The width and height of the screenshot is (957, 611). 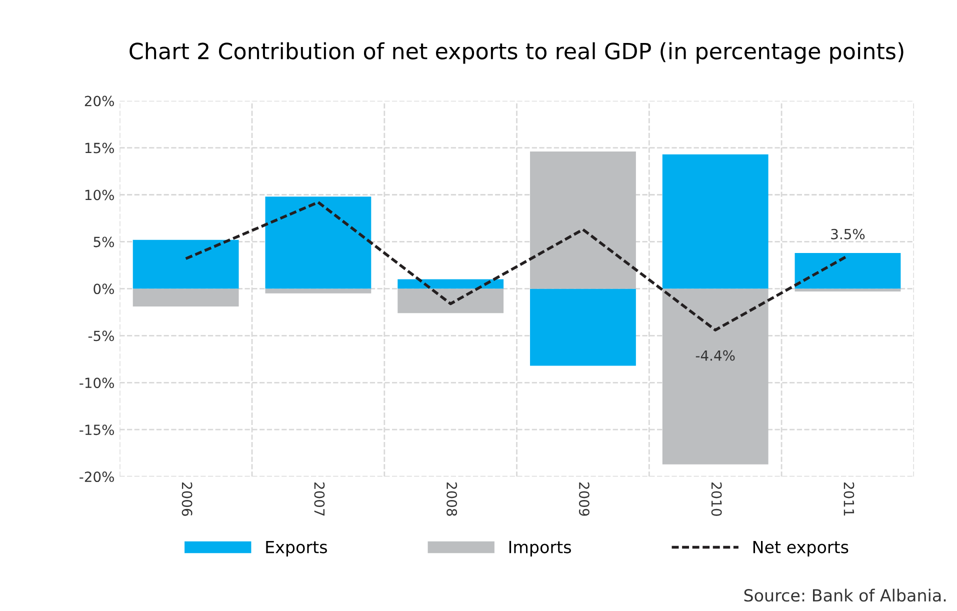 What do you see at coordinates (716, 499) in the screenshot?
I see `x-tick-label: 2010` at bounding box center [716, 499].